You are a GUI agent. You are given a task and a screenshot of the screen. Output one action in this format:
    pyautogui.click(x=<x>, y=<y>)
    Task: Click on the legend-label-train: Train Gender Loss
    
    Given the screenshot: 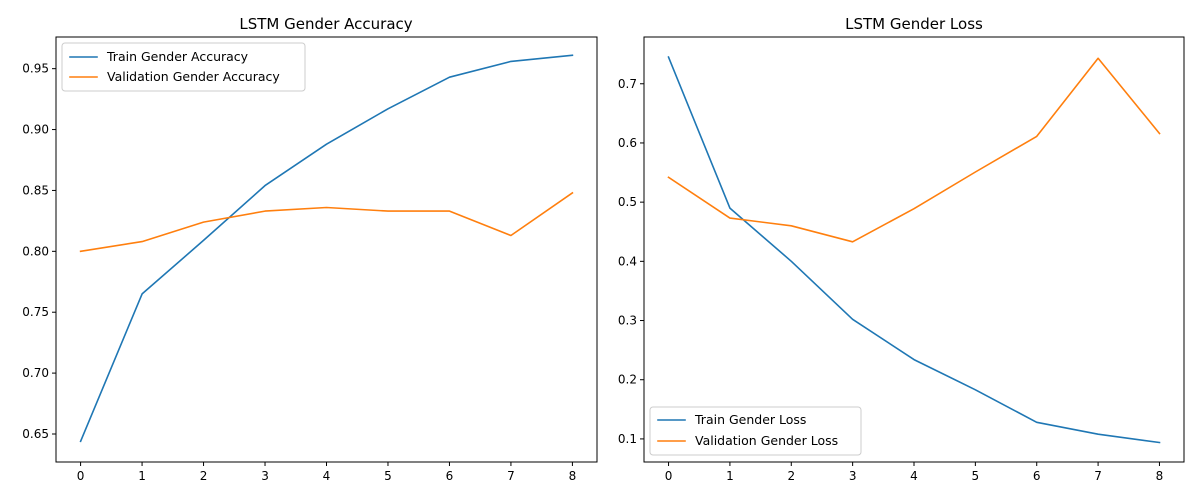 What is the action you would take?
    pyautogui.click(x=750, y=419)
    